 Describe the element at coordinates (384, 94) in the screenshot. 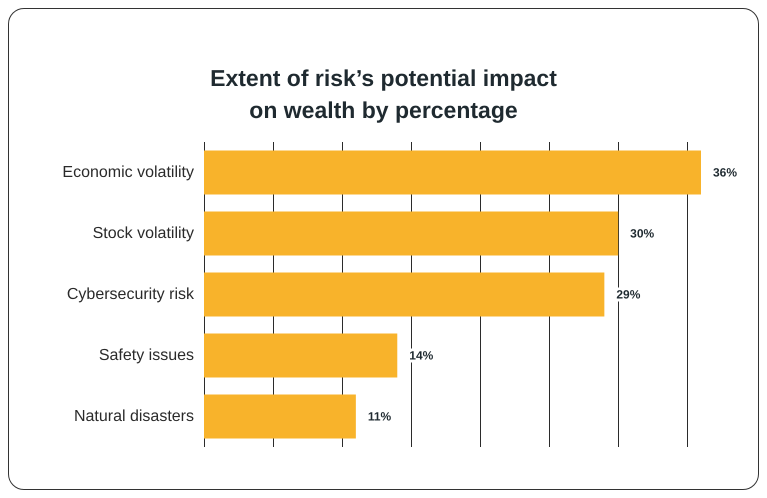

I see `chart-title: Extent of risk’s potential impact on wealth by percentage` at that location.